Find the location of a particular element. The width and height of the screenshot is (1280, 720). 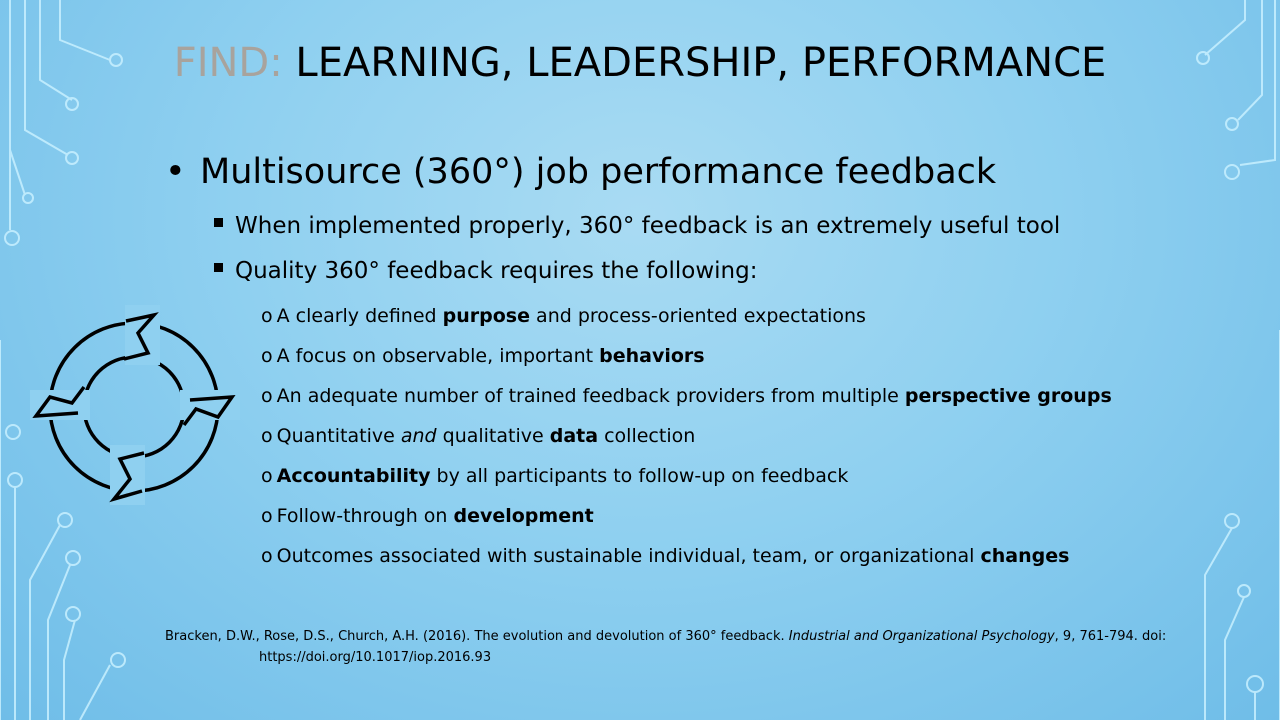

title-prefix: FIND: is located at coordinates (228, 63).